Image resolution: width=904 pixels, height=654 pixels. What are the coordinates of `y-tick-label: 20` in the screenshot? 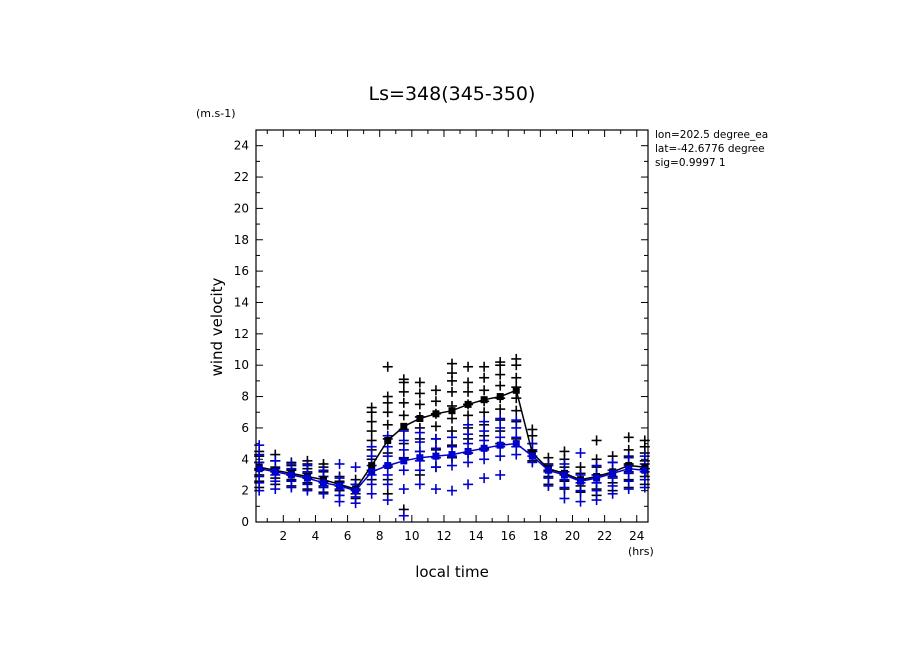 It's located at (241, 208).